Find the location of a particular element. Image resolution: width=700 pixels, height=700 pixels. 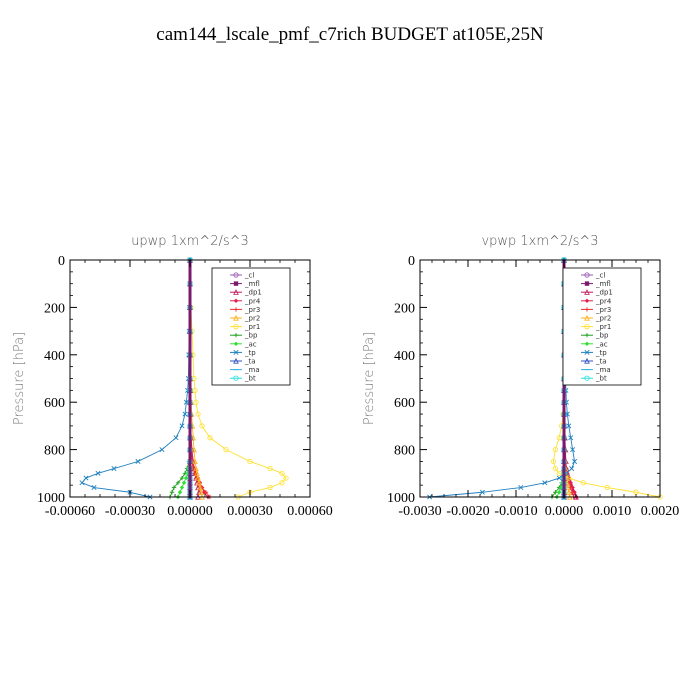

legend-label: _cl is located at coordinates (600, 276).